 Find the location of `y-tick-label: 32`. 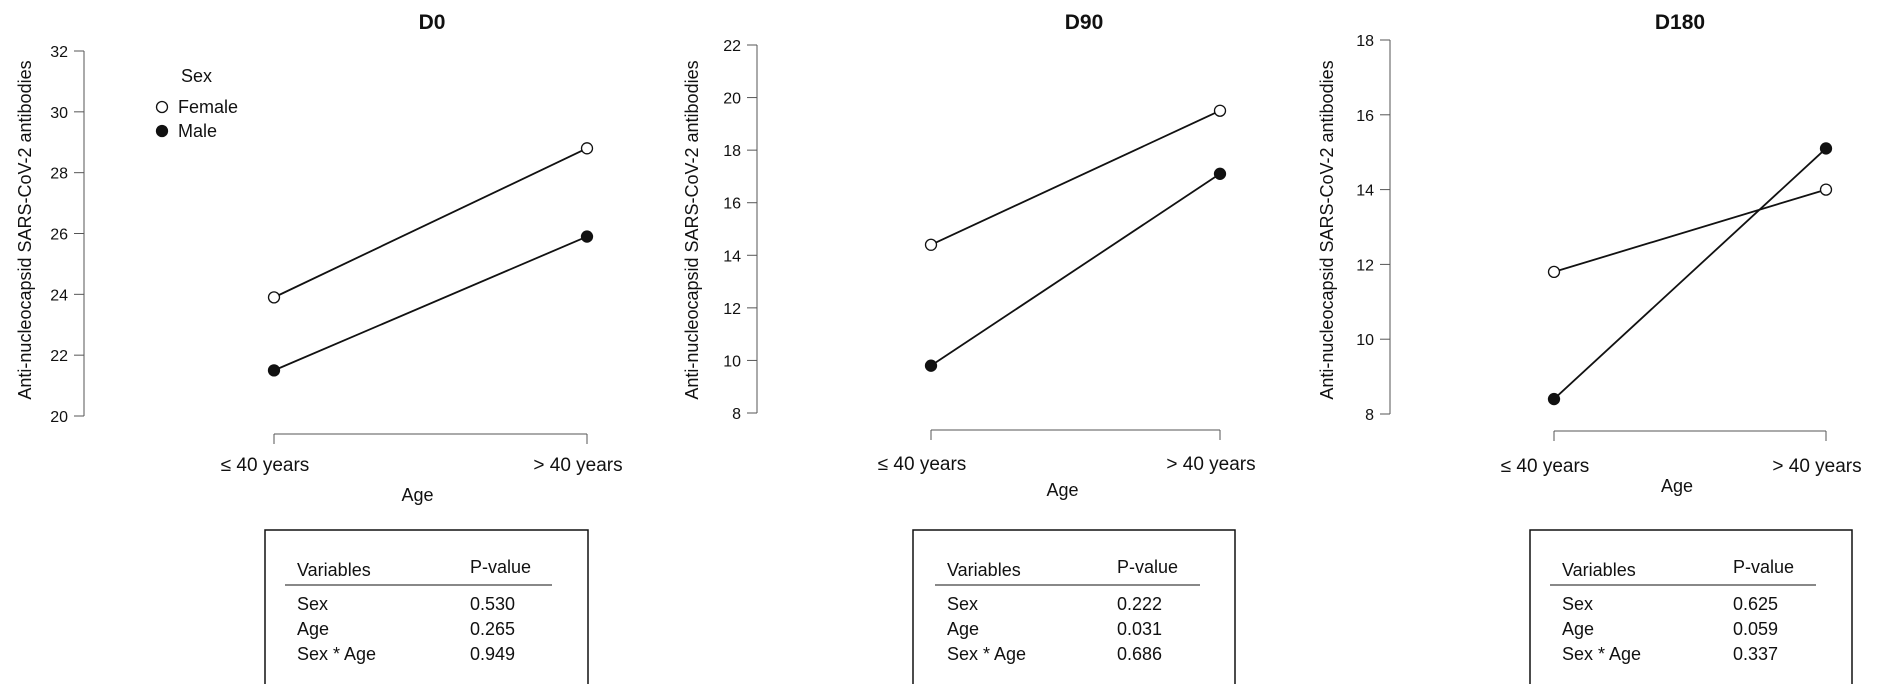

y-tick-label: 32 is located at coordinates (59, 52).